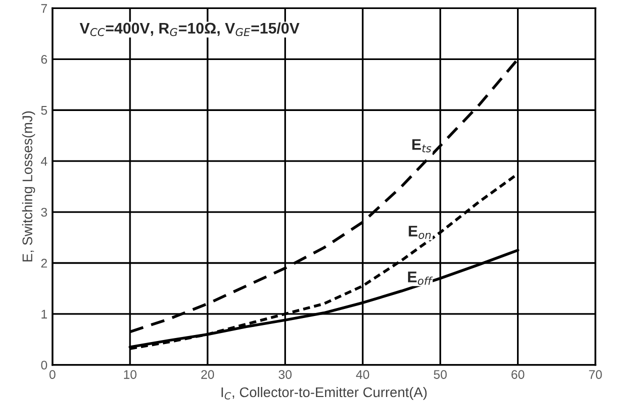 This screenshot has height=410, width=617. Describe the element at coordinates (420, 278) in the screenshot. I see `series-label: E$_{off}$` at that location.